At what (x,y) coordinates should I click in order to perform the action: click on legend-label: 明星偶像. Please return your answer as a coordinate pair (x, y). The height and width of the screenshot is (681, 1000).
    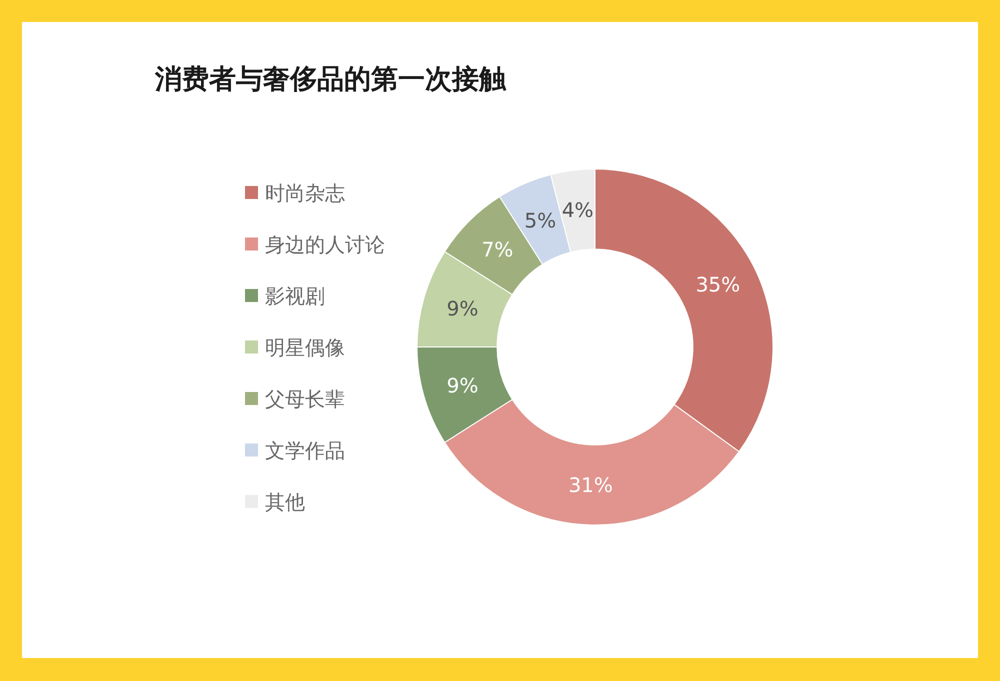
    Looking at the image, I should click on (305, 348).